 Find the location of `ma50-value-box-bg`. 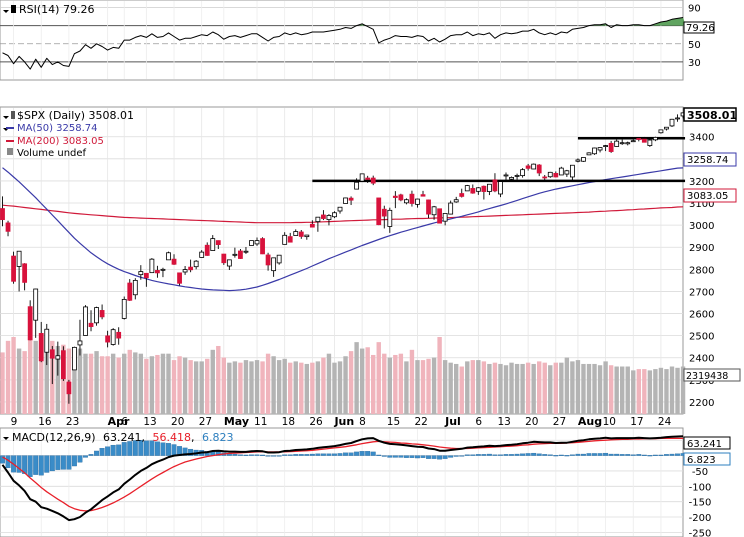

ma50-value-box-bg is located at coordinates (710, 159).